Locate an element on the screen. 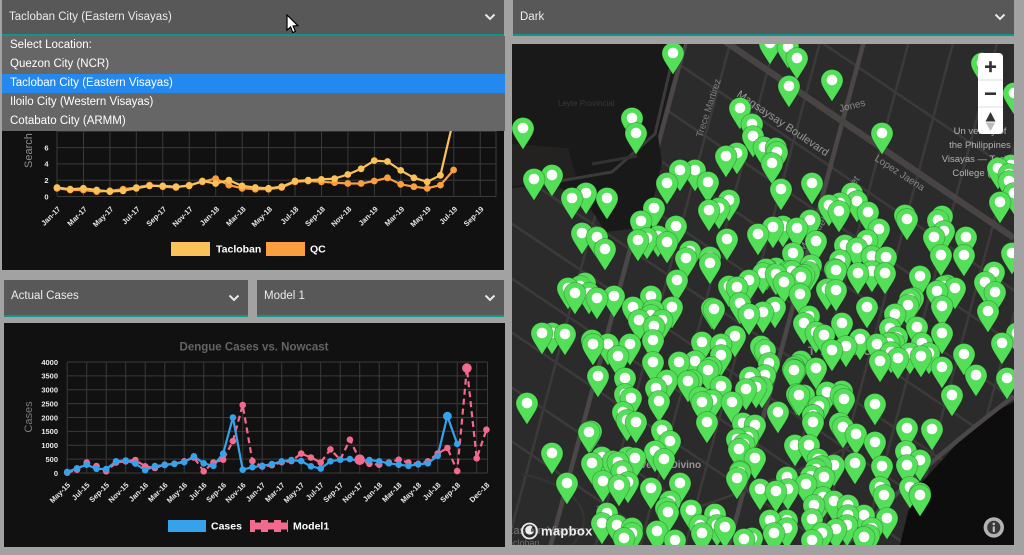 This screenshot has width=1024, height=555. svg-text: the Philippines is located at coordinates (980, 145).